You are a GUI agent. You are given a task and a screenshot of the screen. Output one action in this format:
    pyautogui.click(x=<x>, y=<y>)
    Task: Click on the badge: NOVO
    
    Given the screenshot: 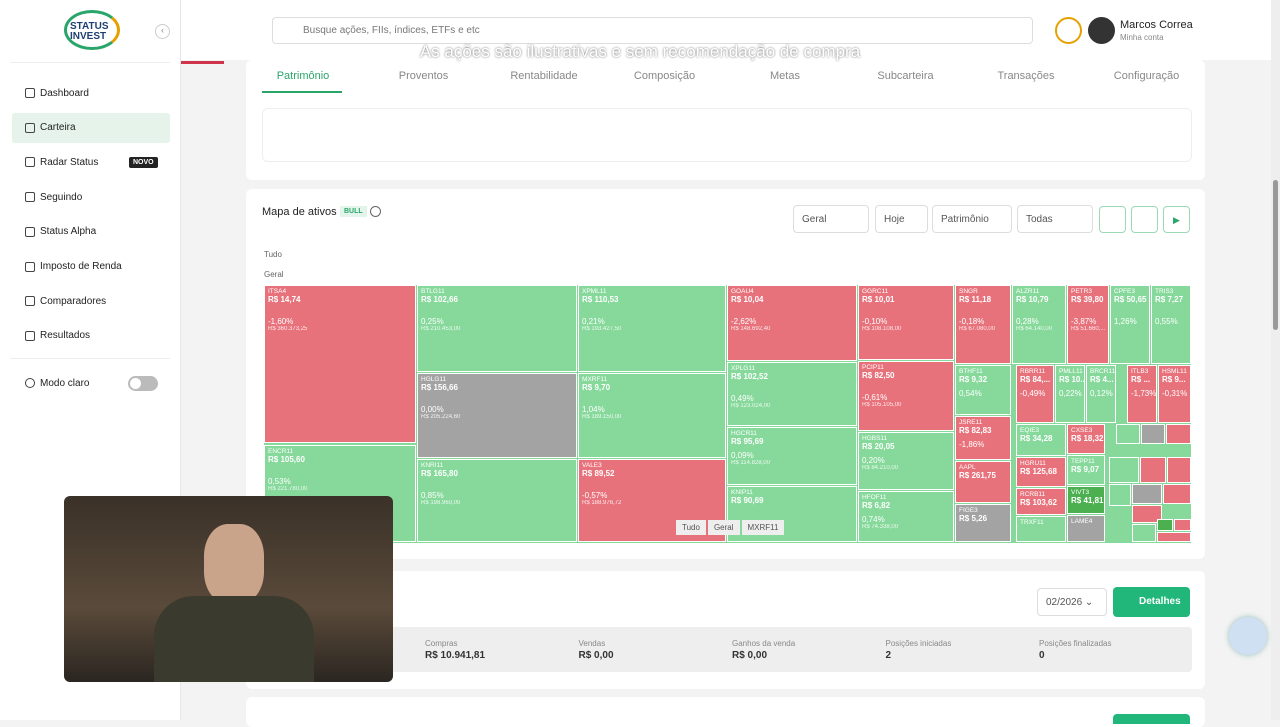 What is the action you would take?
    pyautogui.click(x=143, y=162)
    